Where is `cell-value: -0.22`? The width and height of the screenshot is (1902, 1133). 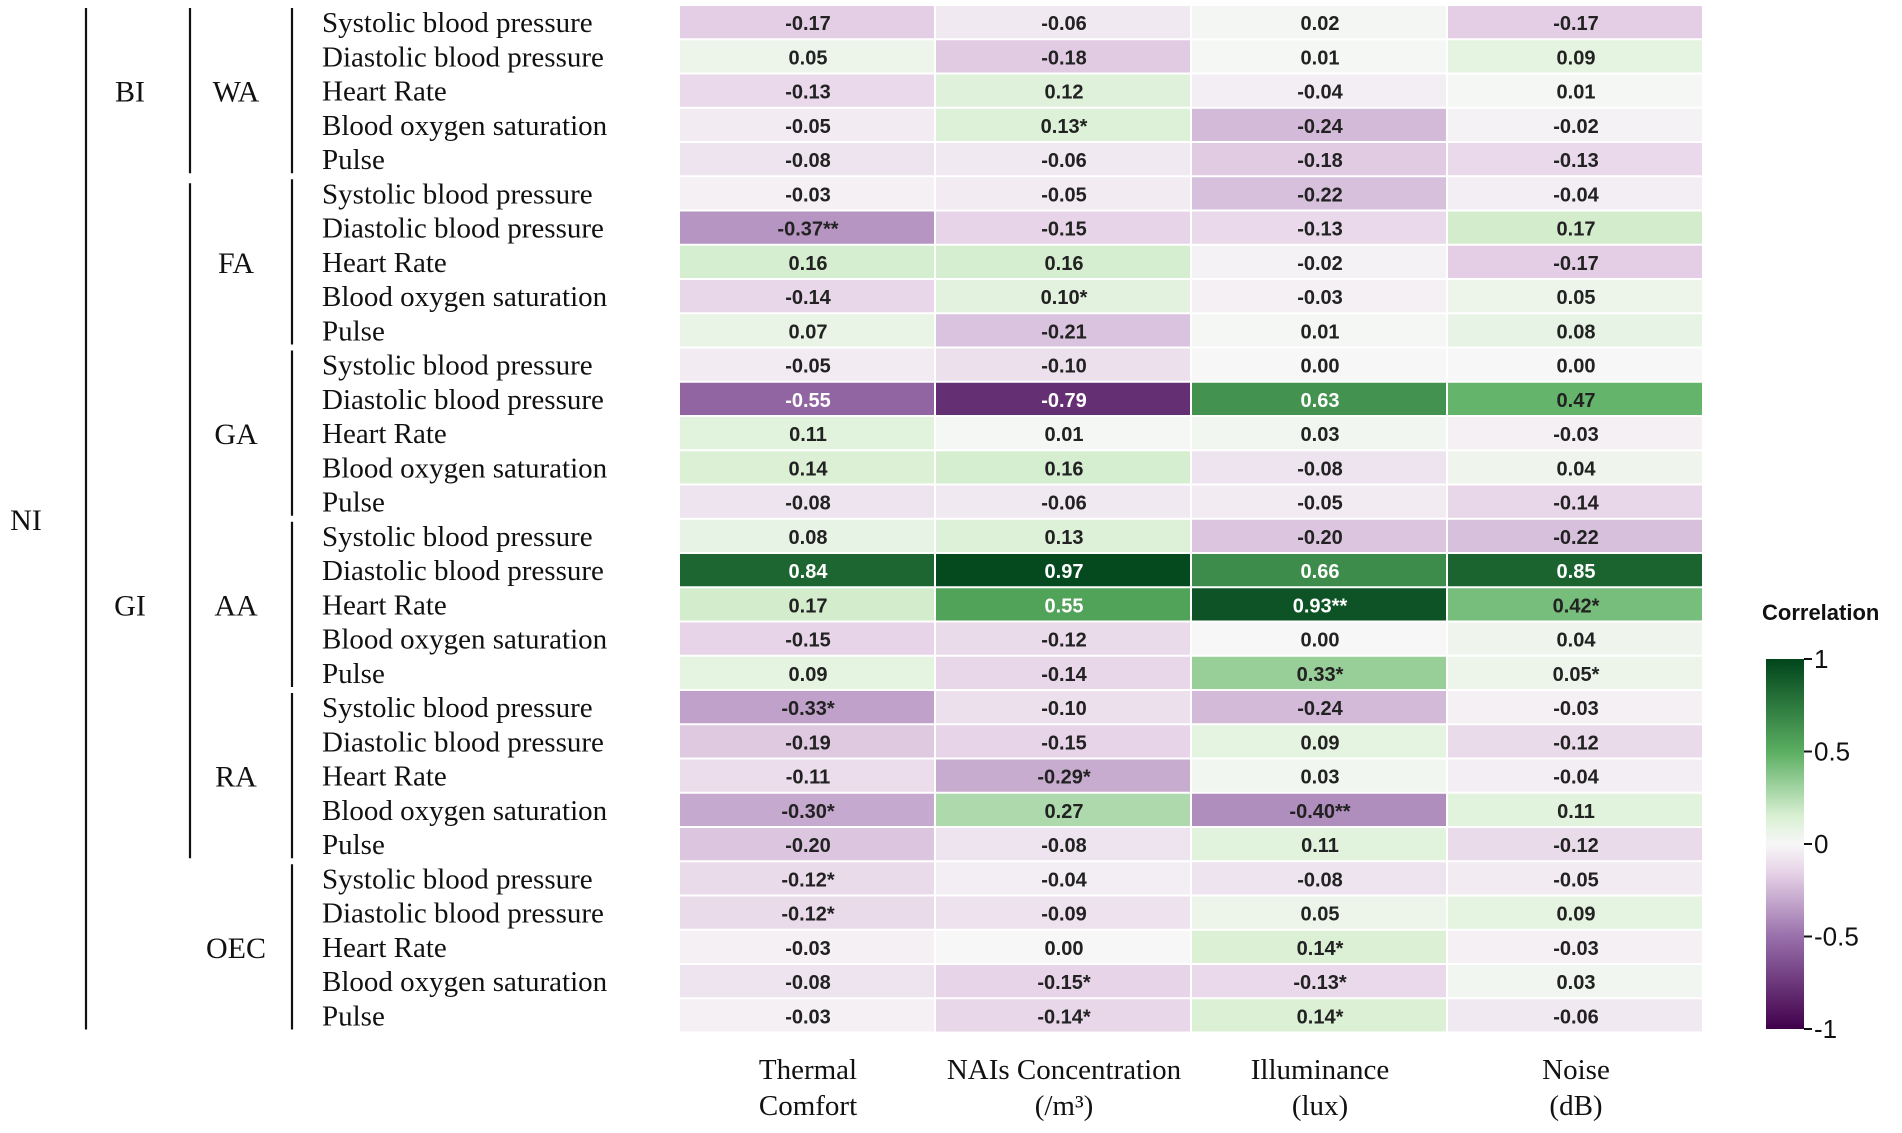
cell-value: -0.22 is located at coordinates (1320, 195).